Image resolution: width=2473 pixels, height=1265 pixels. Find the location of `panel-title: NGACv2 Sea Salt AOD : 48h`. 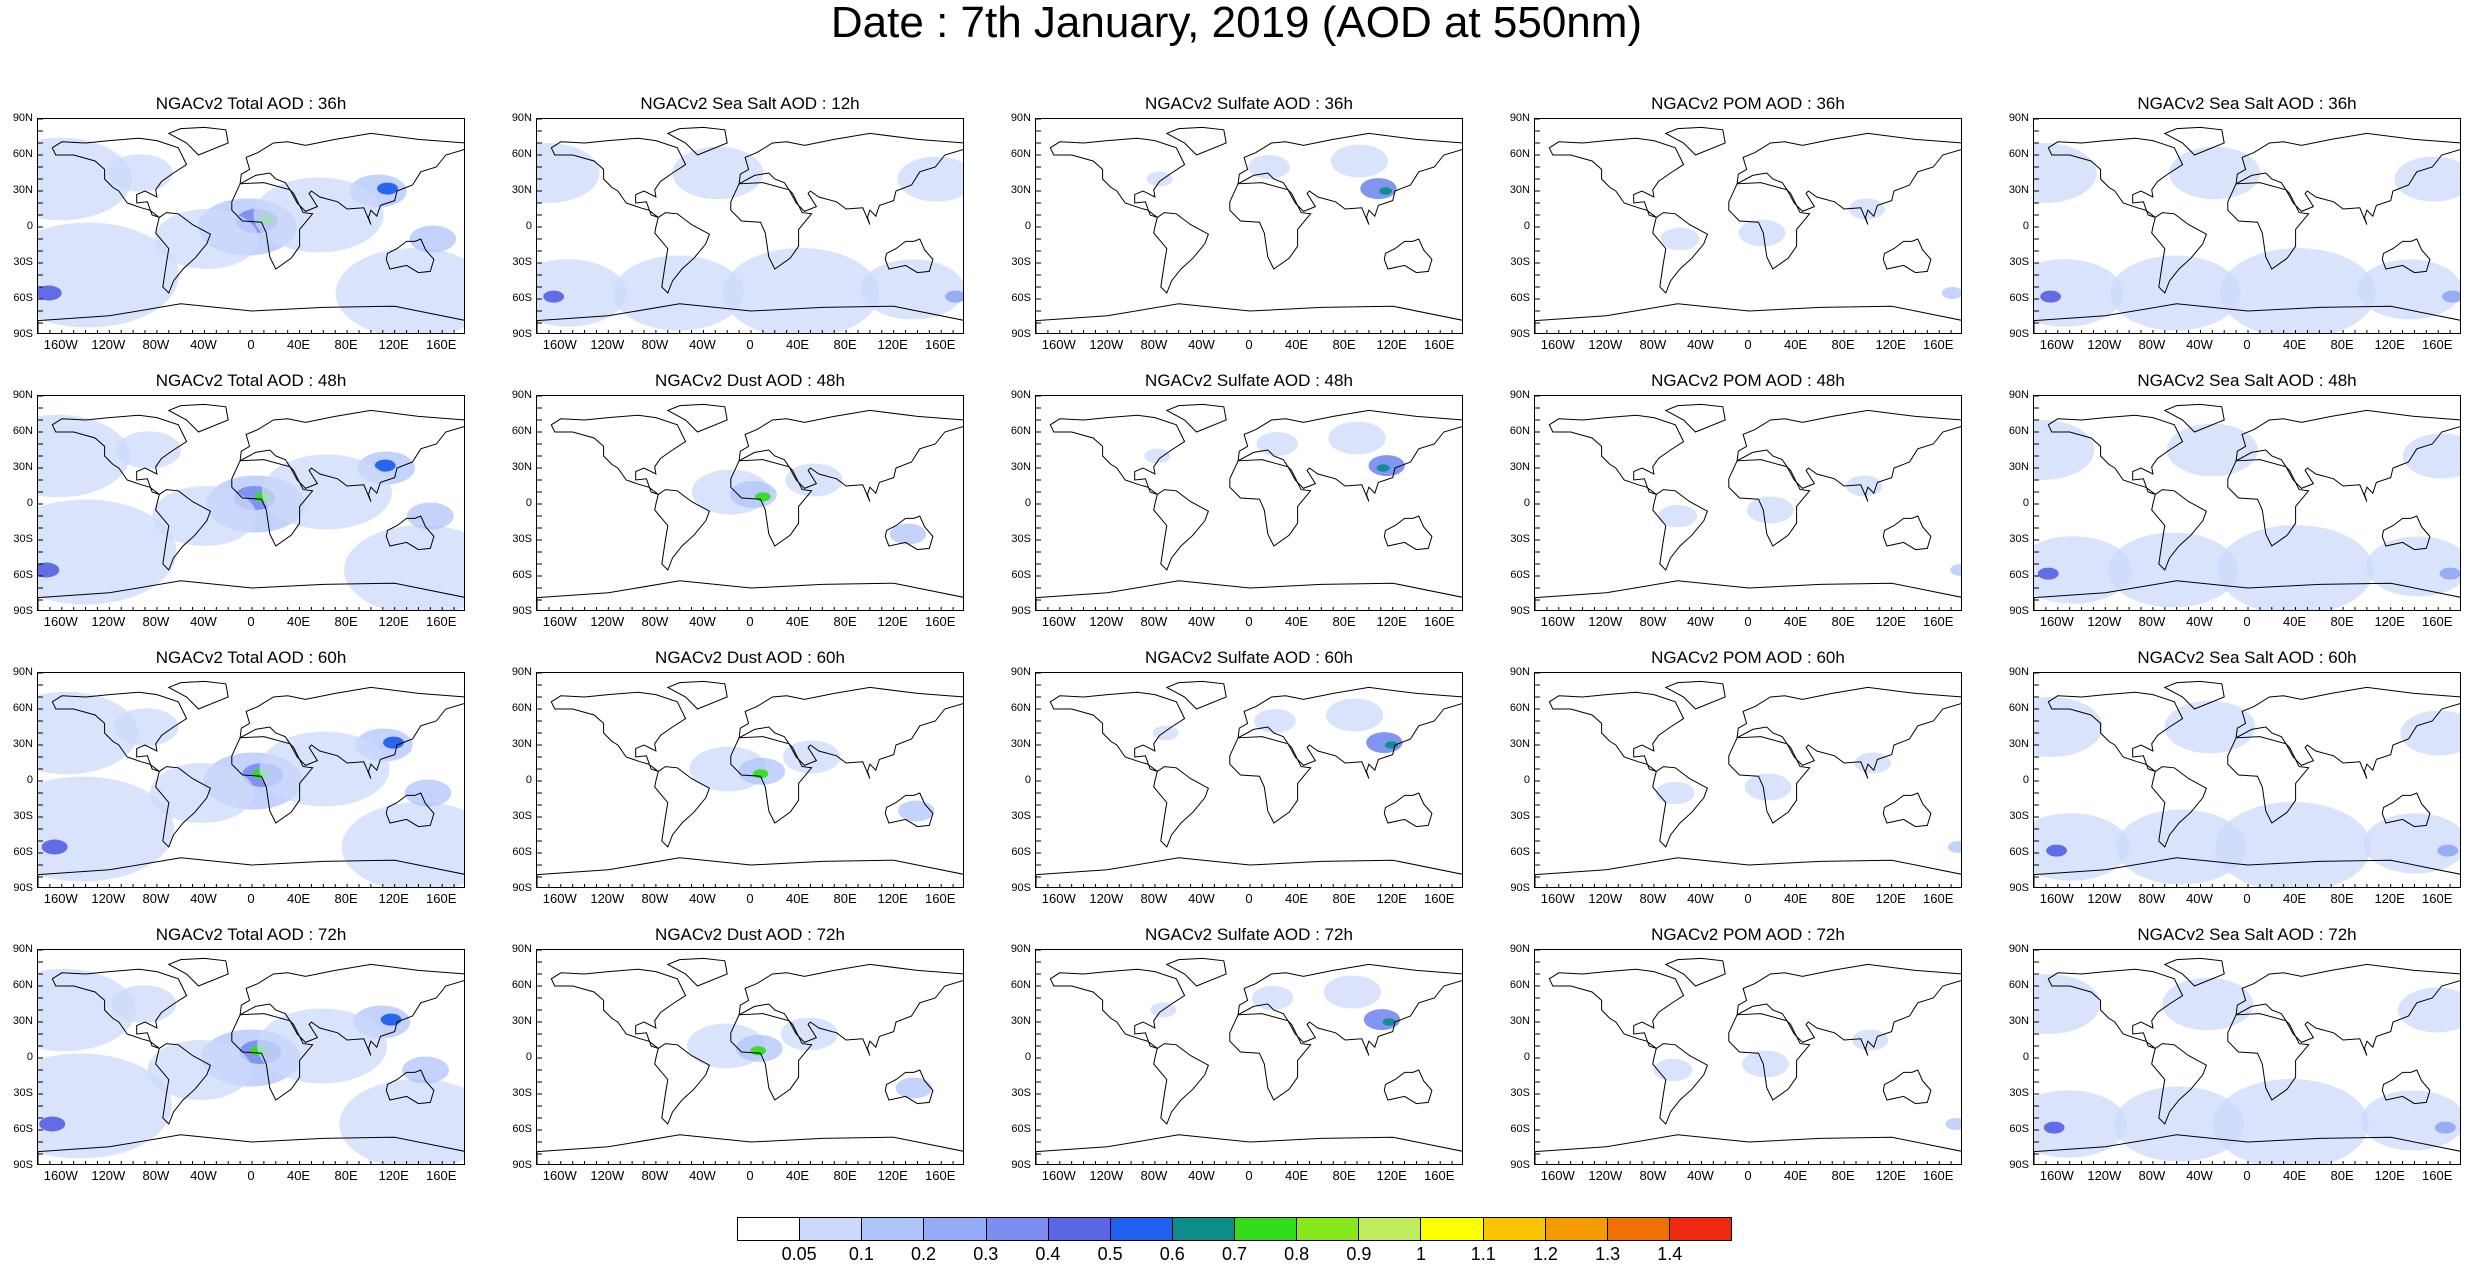

panel-title: NGACv2 Sea Salt AOD : 48h is located at coordinates (2247, 380).